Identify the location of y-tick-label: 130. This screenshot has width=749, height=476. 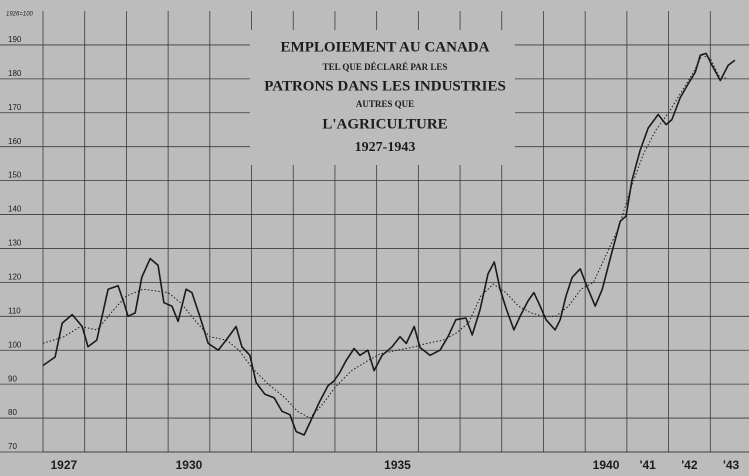
(15, 243).